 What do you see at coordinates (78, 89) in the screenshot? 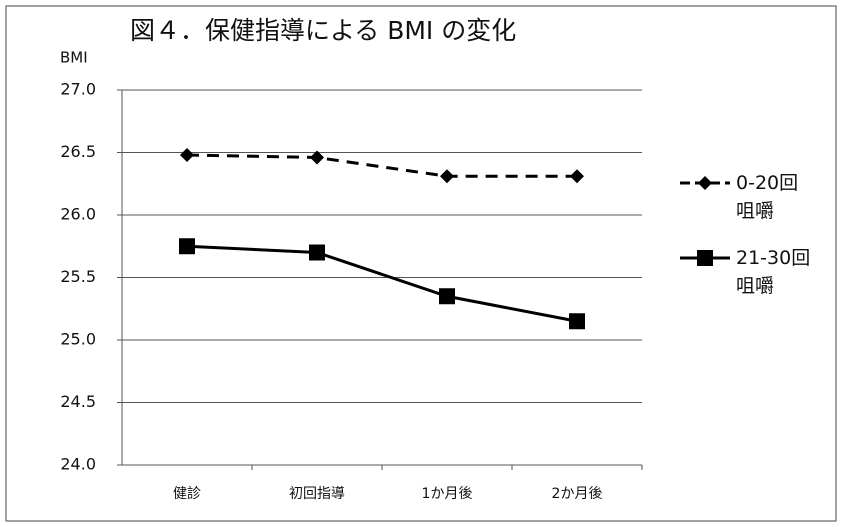
I see `y-tick-label: 27.0` at bounding box center [78, 89].